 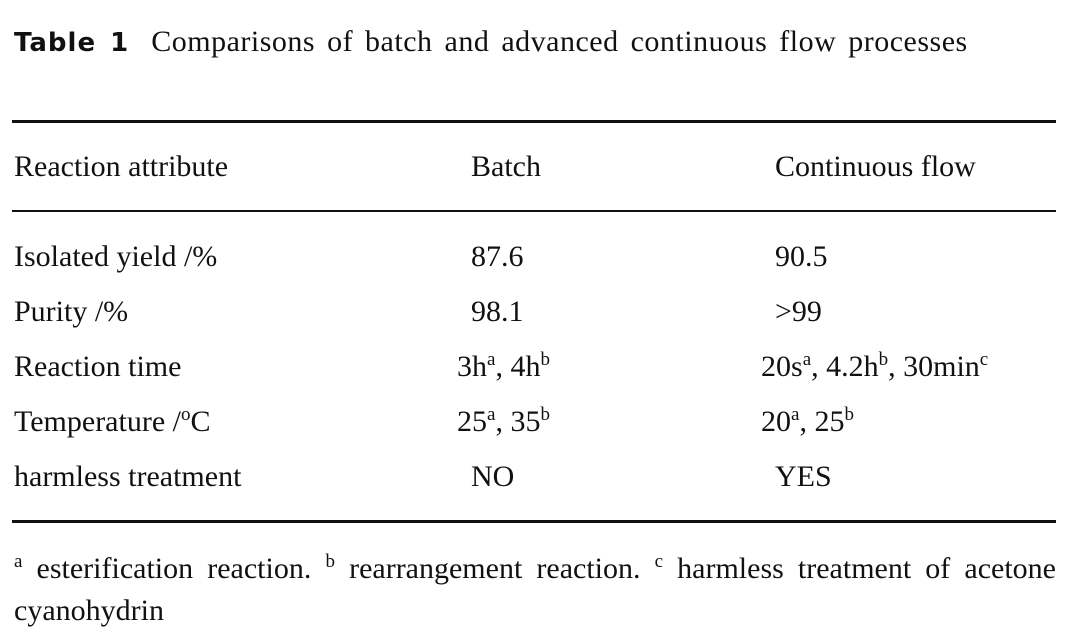 I want to click on table-cell: 98.1, so click(x=497, y=312).